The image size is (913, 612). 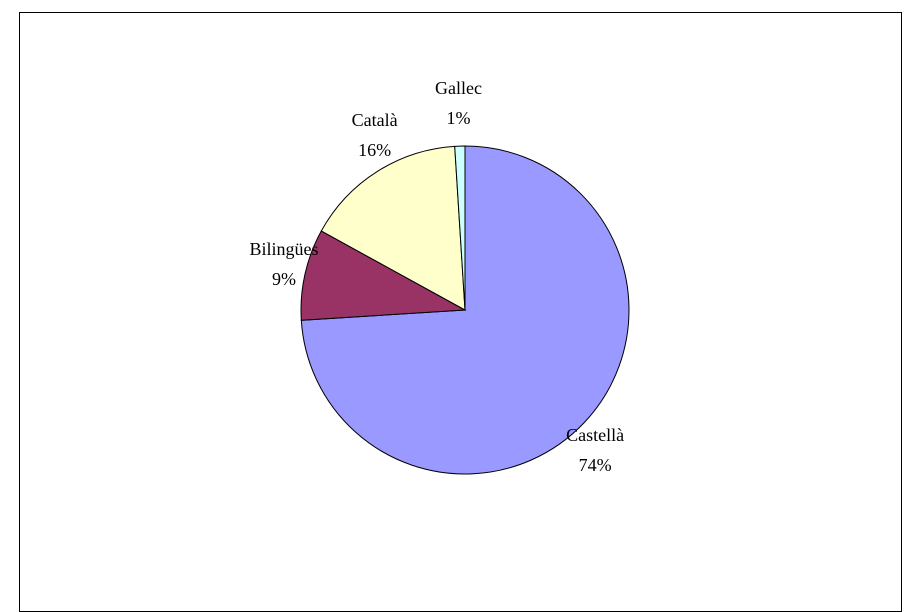 I want to click on pie-label-name: Castellà, so click(x=595, y=435).